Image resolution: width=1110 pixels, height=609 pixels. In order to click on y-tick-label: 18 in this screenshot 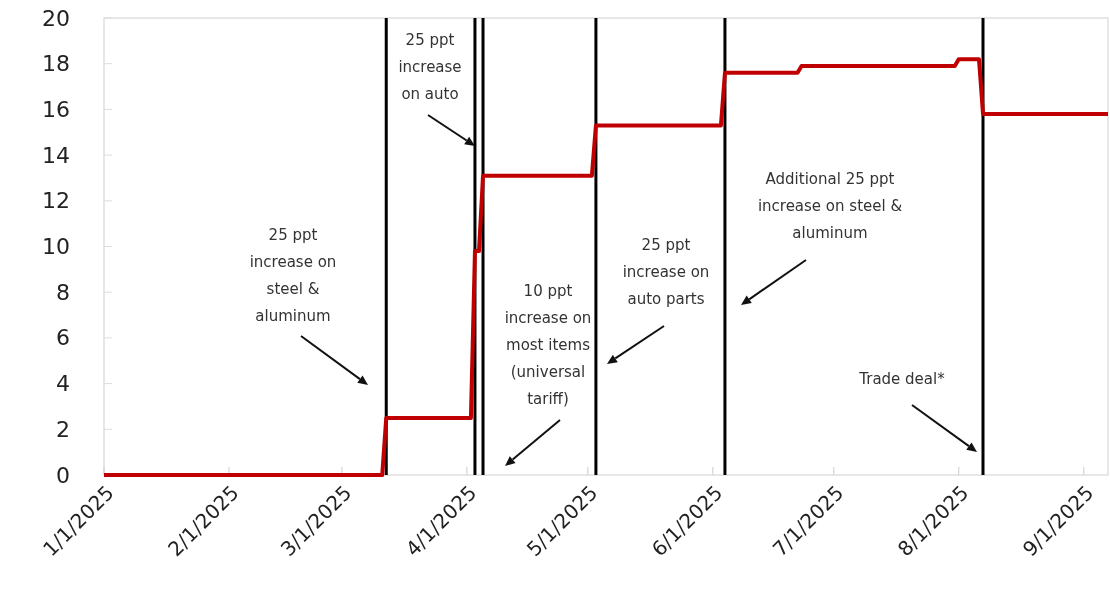, I will do `click(56, 64)`.